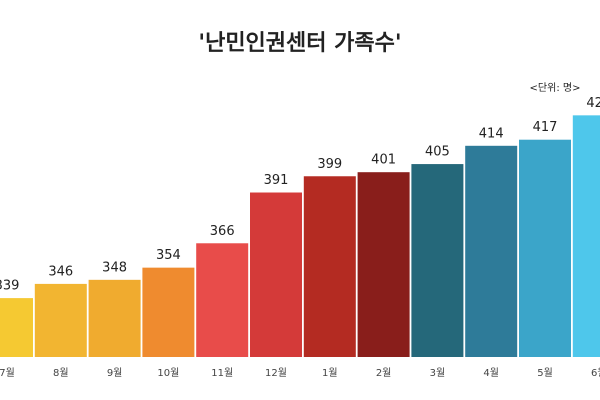 The width and height of the screenshot is (600, 400). I want to click on value-label: 399, so click(329, 164).